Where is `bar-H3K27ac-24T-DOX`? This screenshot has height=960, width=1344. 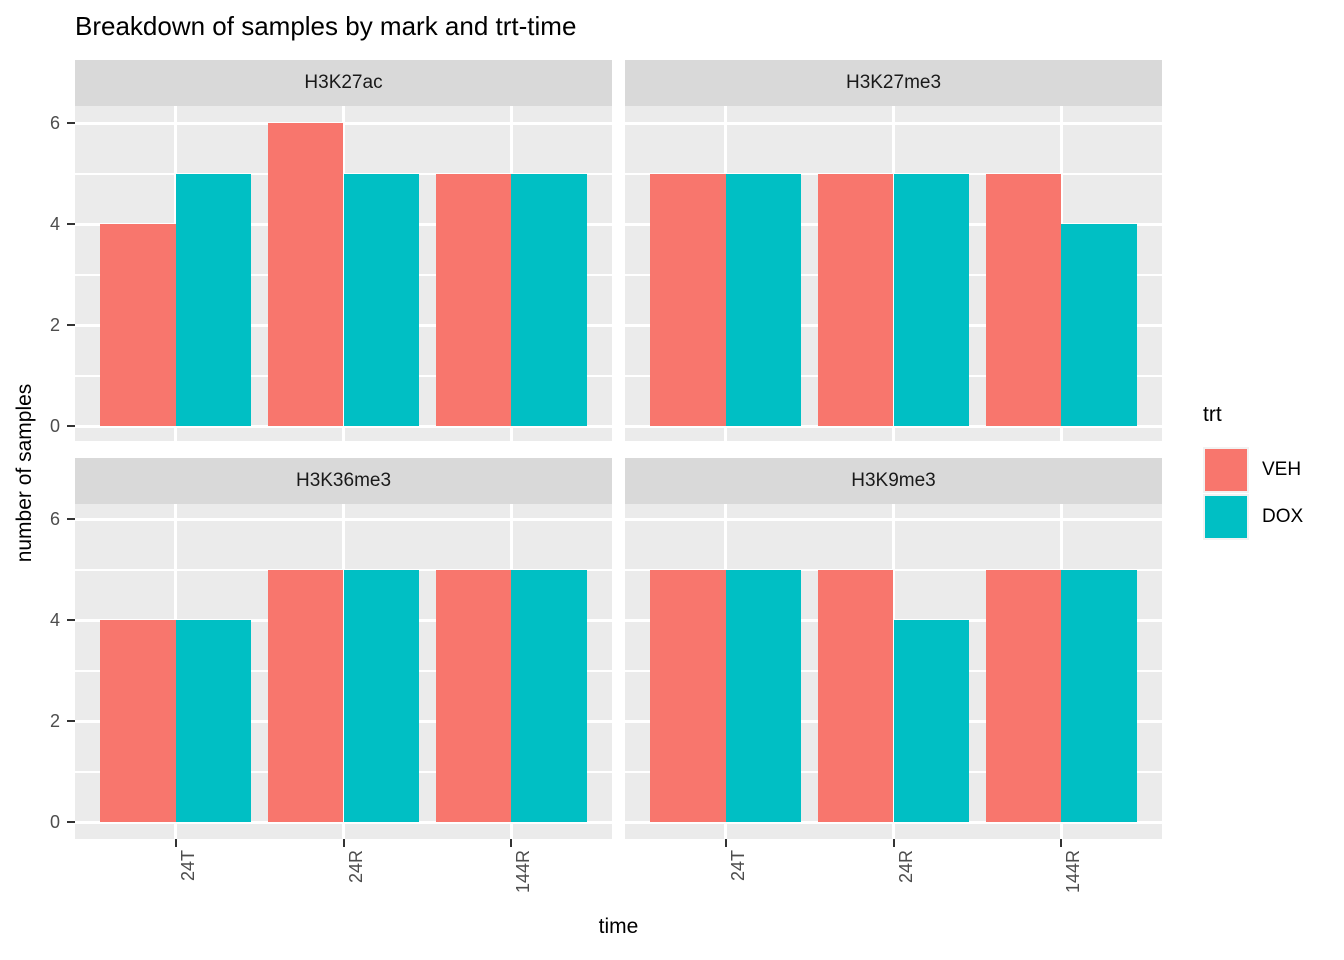
bar-H3K27ac-24T-DOX is located at coordinates (213, 299).